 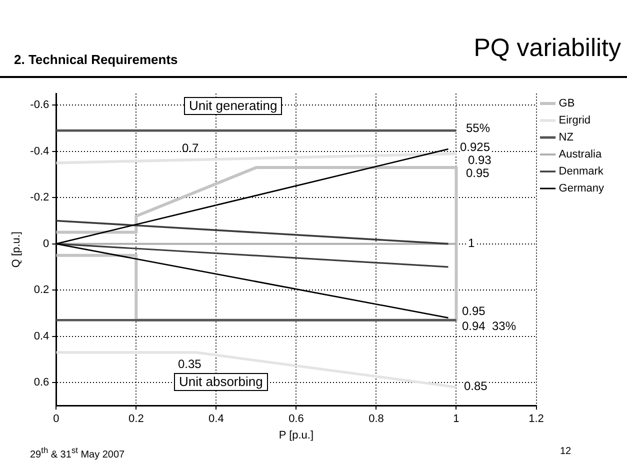 What do you see at coordinates (547, 48) in the screenshot?
I see `chart-title: PQ variability` at bounding box center [547, 48].